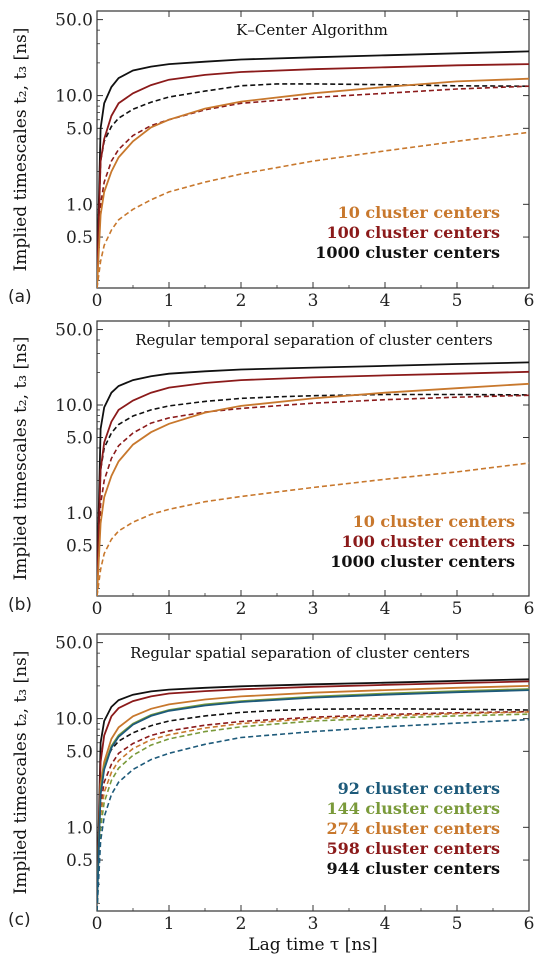  What do you see at coordinates (19, 920) in the screenshot?
I see `panel-letter: (c)` at bounding box center [19, 920].